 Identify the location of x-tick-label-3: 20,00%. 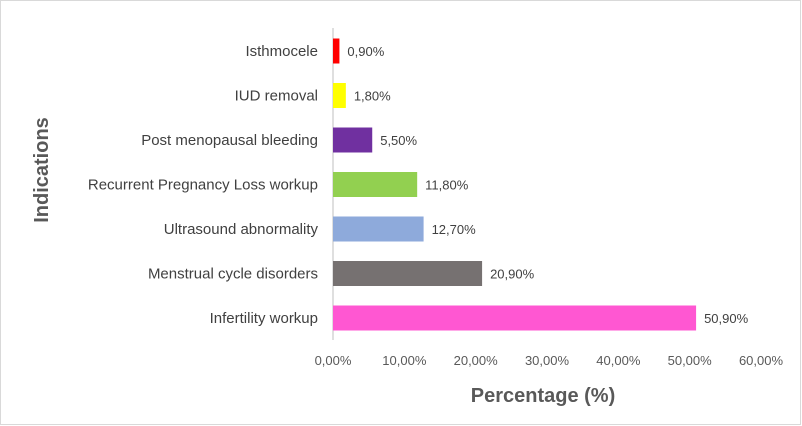
(476, 360).